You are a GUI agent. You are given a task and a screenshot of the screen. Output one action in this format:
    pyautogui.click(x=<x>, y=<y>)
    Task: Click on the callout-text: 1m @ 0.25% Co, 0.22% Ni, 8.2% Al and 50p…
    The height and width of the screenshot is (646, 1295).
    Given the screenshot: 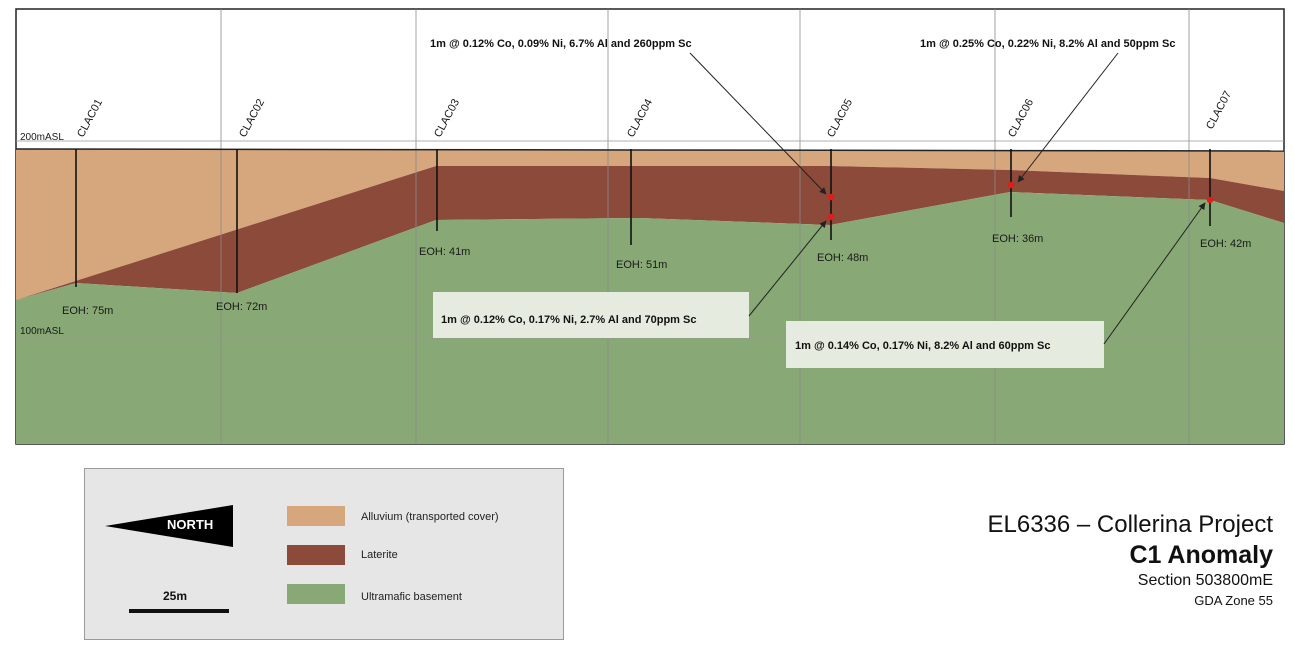 What is the action you would take?
    pyautogui.click(x=1047, y=44)
    